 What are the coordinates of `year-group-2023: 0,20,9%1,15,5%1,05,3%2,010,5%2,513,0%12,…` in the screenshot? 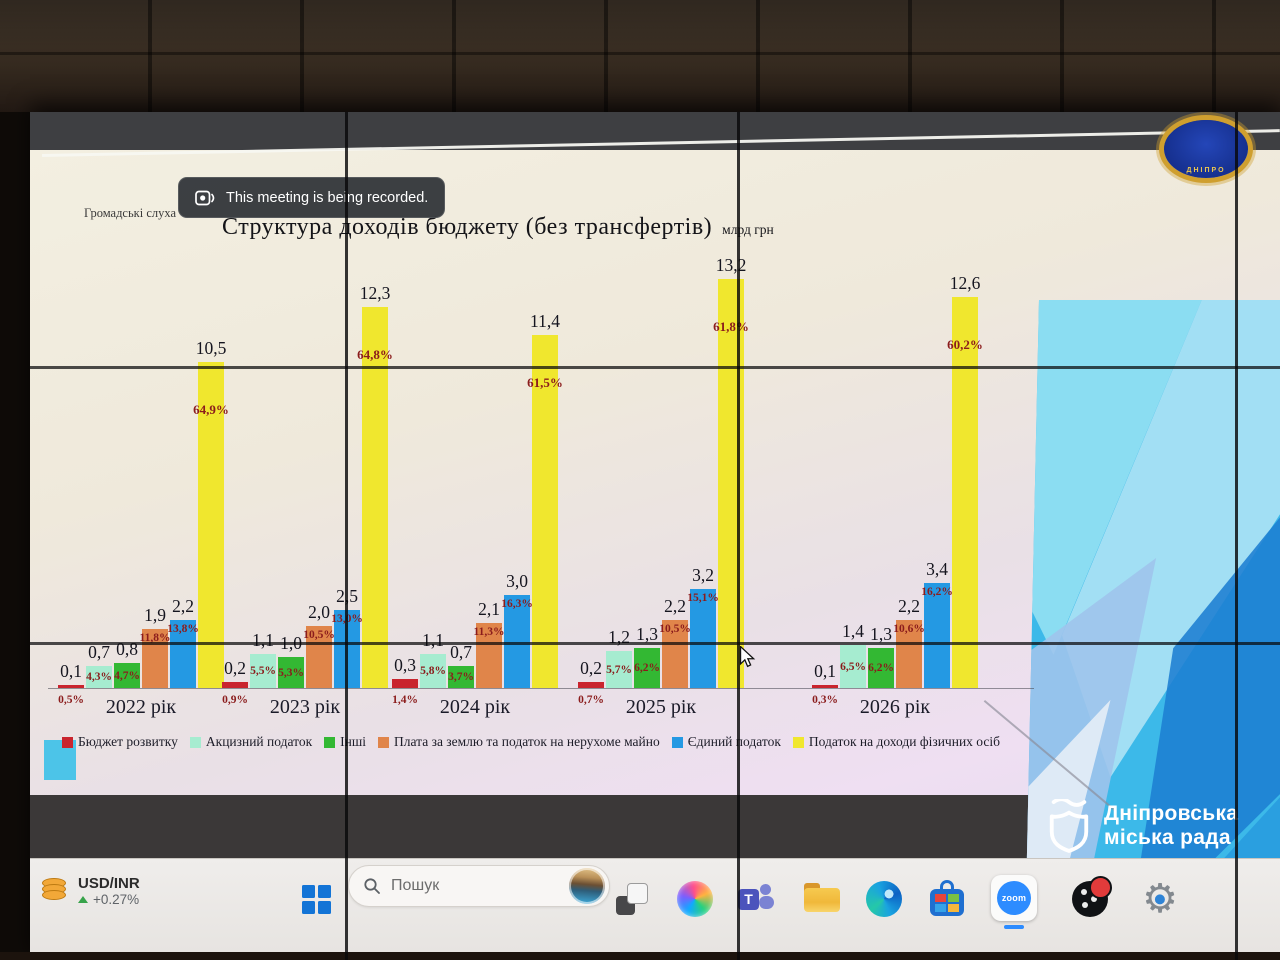 It's located at (307, 500).